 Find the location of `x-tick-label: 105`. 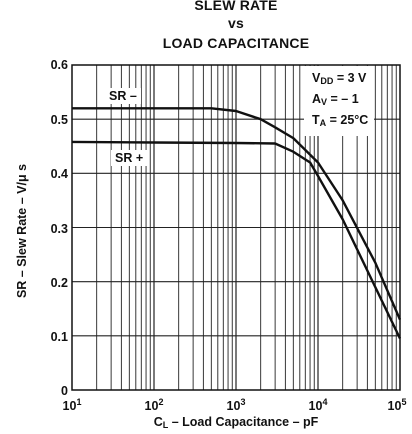

x-tick-label: 105 is located at coordinates (394, 405).